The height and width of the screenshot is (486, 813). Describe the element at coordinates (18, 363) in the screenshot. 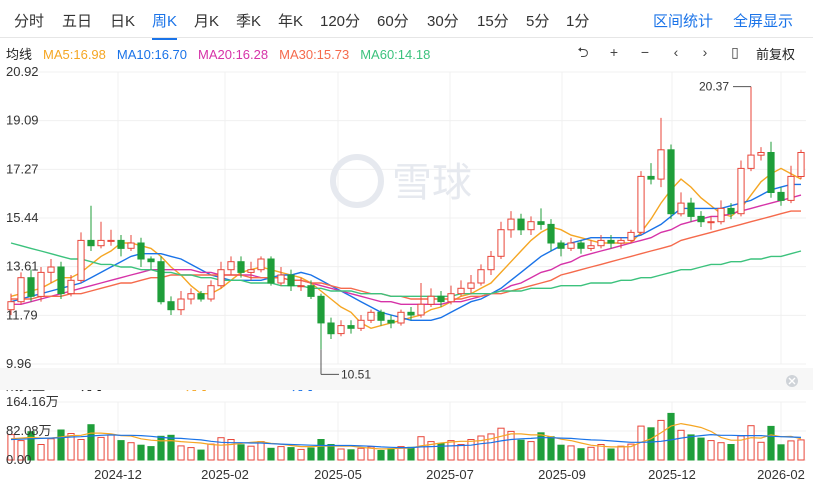

I see `price-tick-label: 9.96` at that location.